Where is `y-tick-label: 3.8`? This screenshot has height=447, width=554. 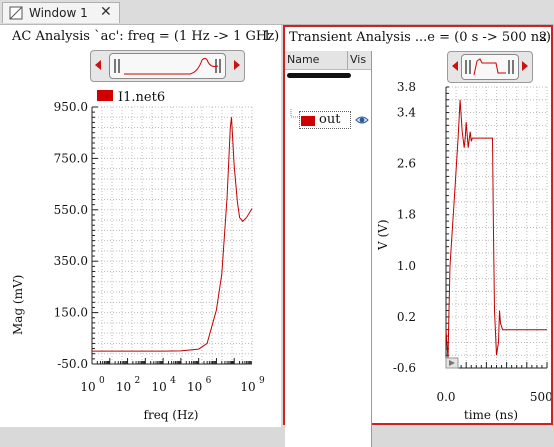 y-tick-label: 3.8 is located at coordinates (406, 87).